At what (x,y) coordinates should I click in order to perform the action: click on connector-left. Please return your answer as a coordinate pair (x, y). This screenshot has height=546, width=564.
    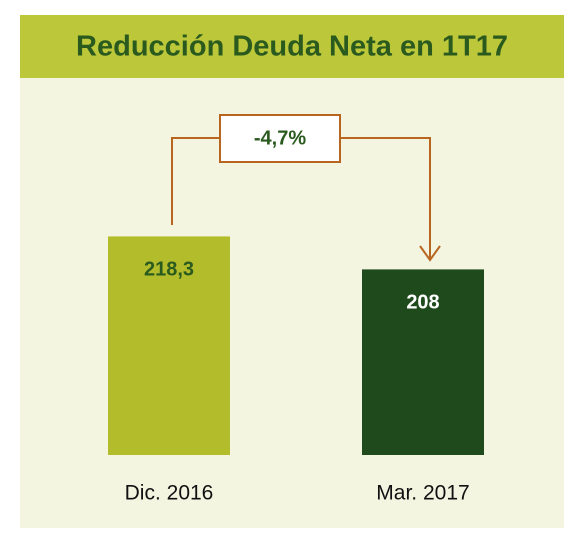
    Looking at the image, I should click on (195, 181).